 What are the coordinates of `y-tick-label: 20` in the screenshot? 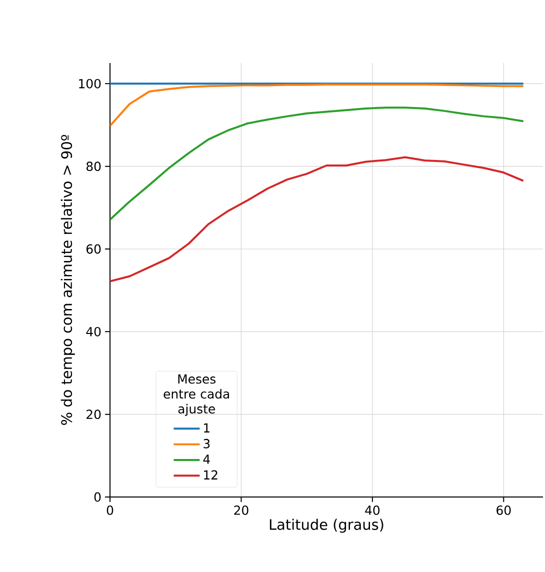 It's located at (93, 415).